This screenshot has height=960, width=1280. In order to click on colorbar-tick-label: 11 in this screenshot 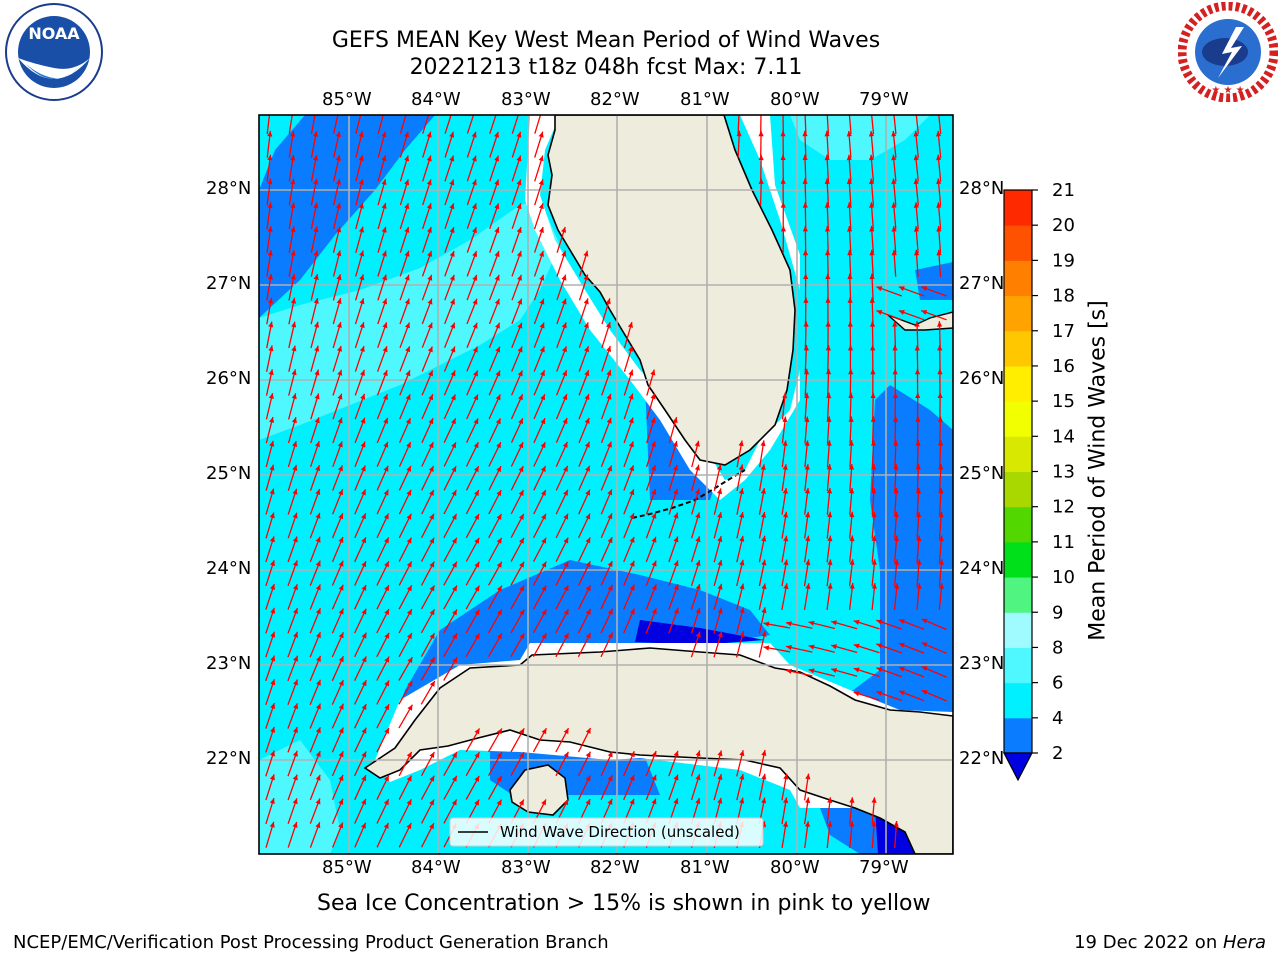, I will do `click(1063, 542)`.